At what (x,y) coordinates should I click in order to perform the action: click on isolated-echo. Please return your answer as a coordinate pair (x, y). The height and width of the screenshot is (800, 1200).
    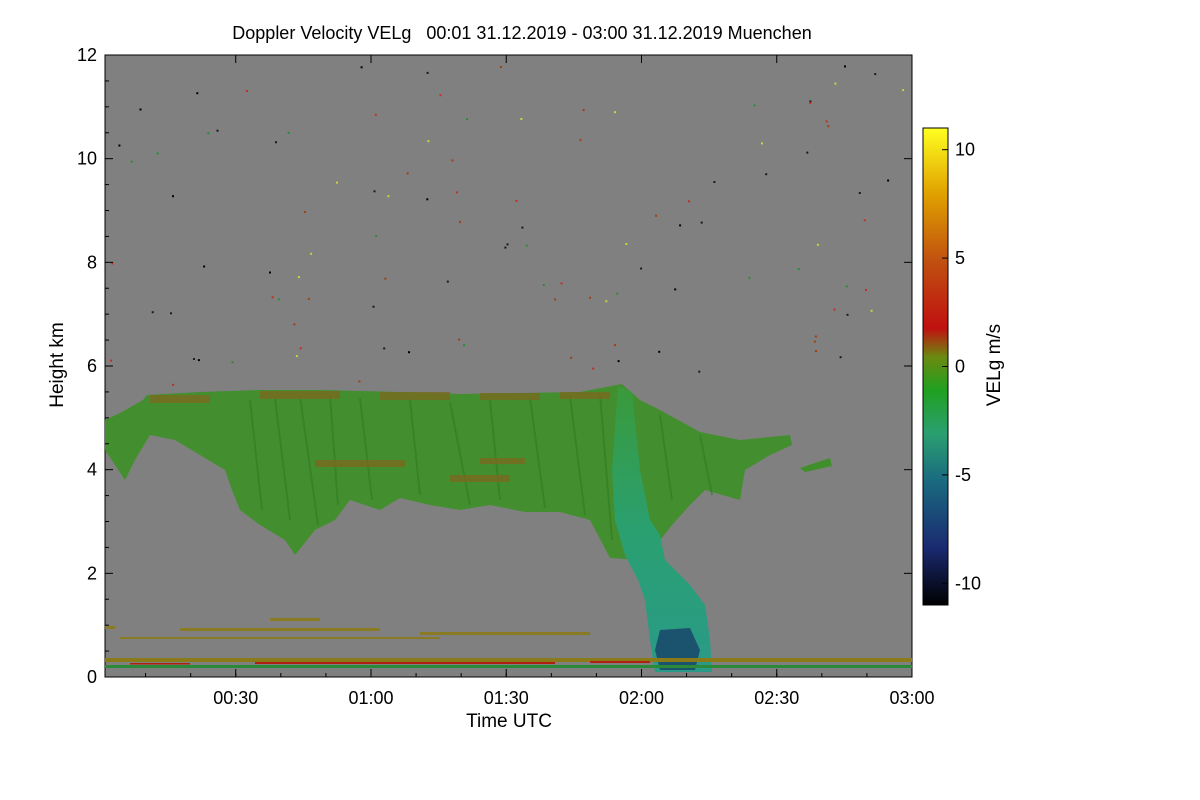
    Looking at the image, I should click on (816, 465).